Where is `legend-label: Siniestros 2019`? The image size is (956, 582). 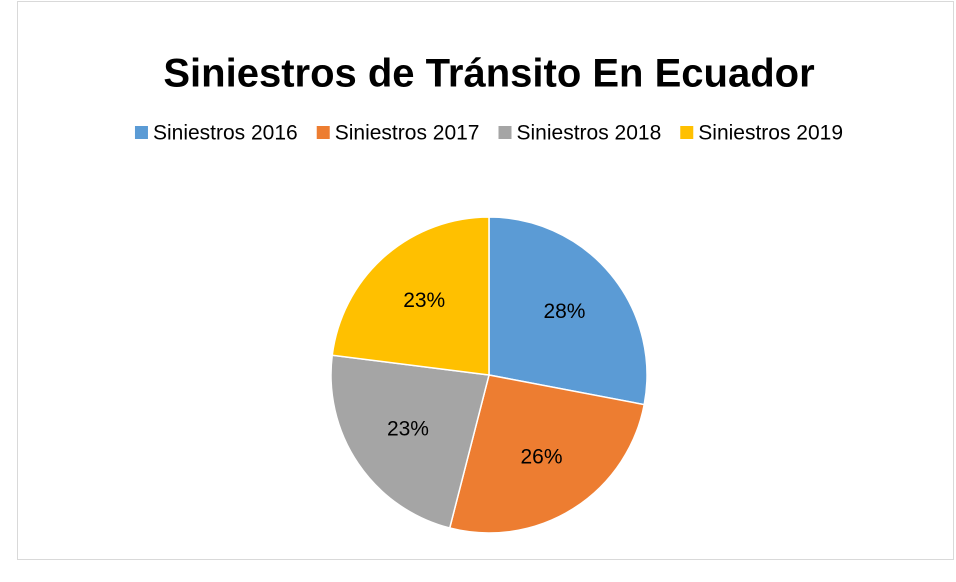 legend-label: Siniestros 2019 is located at coordinates (770, 133).